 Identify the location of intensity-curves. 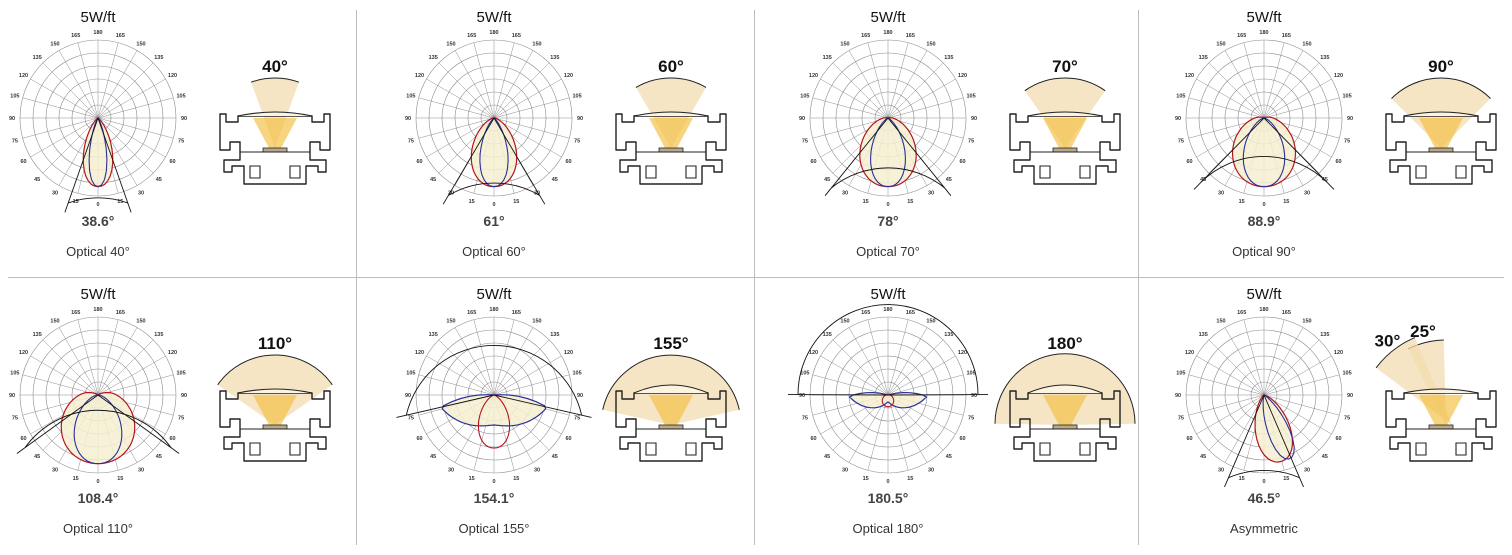
(98, 428).